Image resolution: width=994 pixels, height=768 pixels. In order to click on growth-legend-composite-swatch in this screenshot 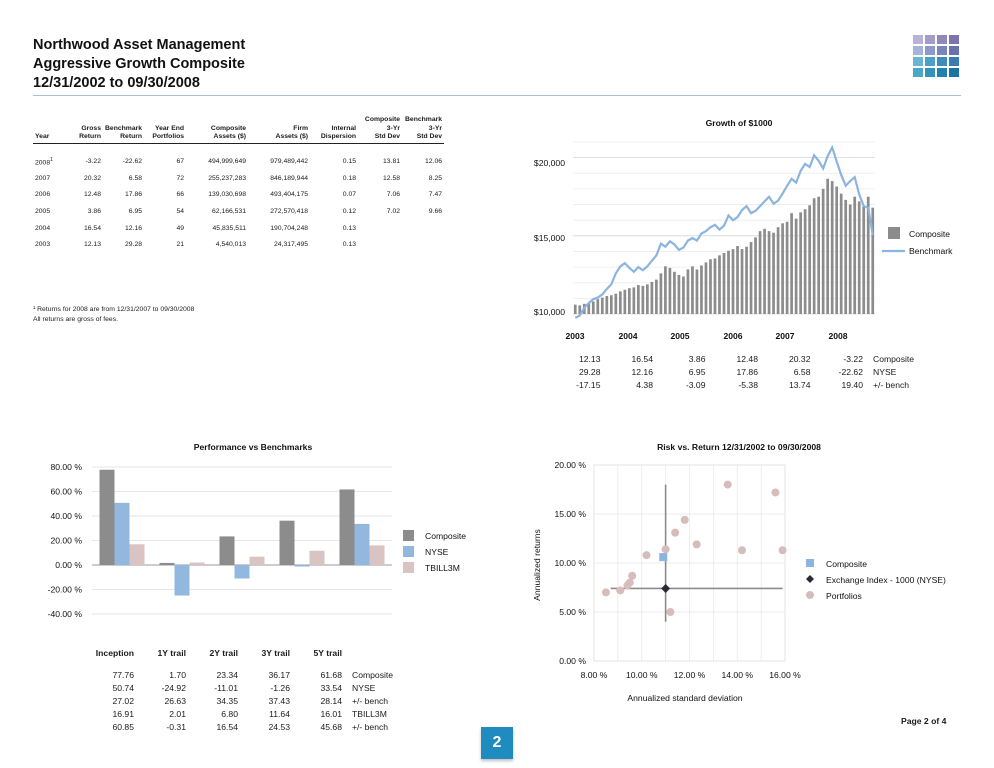, I will do `click(894, 233)`.